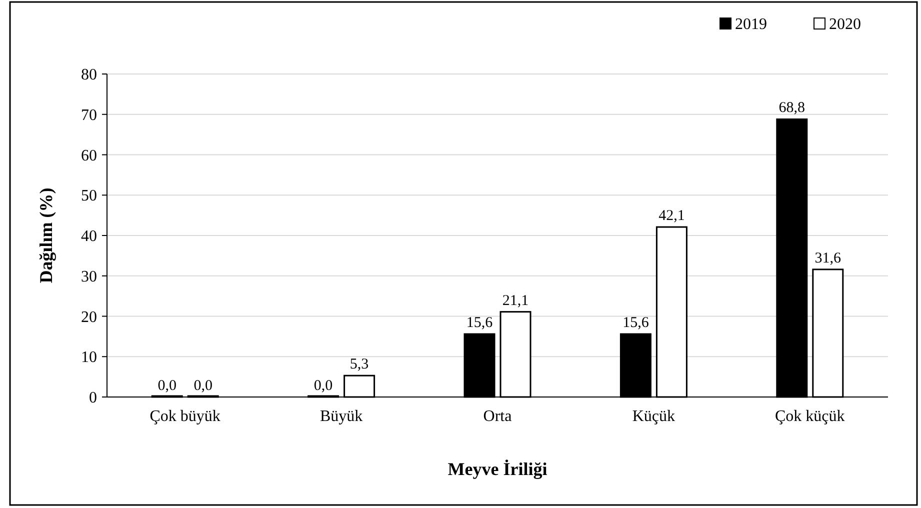  Describe the element at coordinates (341, 416) in the screenshot. I see `x-tick-label: Büyük` at that location.